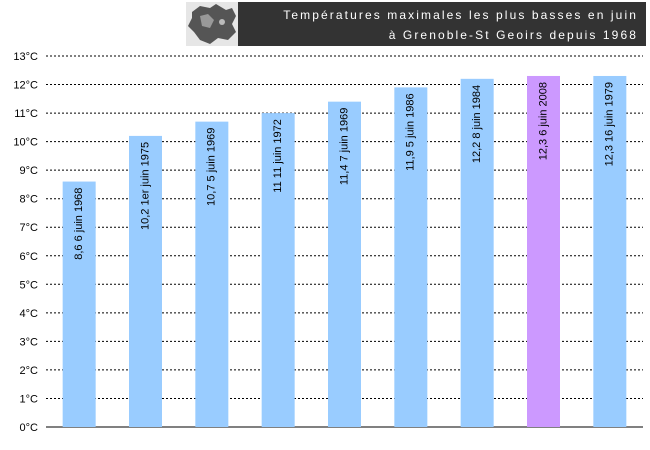 This screenshot has width=650, height=450. Describe the element at coordinates (25, 57) in the screenshot. I see `y-tick-label: 13°C` at that location.